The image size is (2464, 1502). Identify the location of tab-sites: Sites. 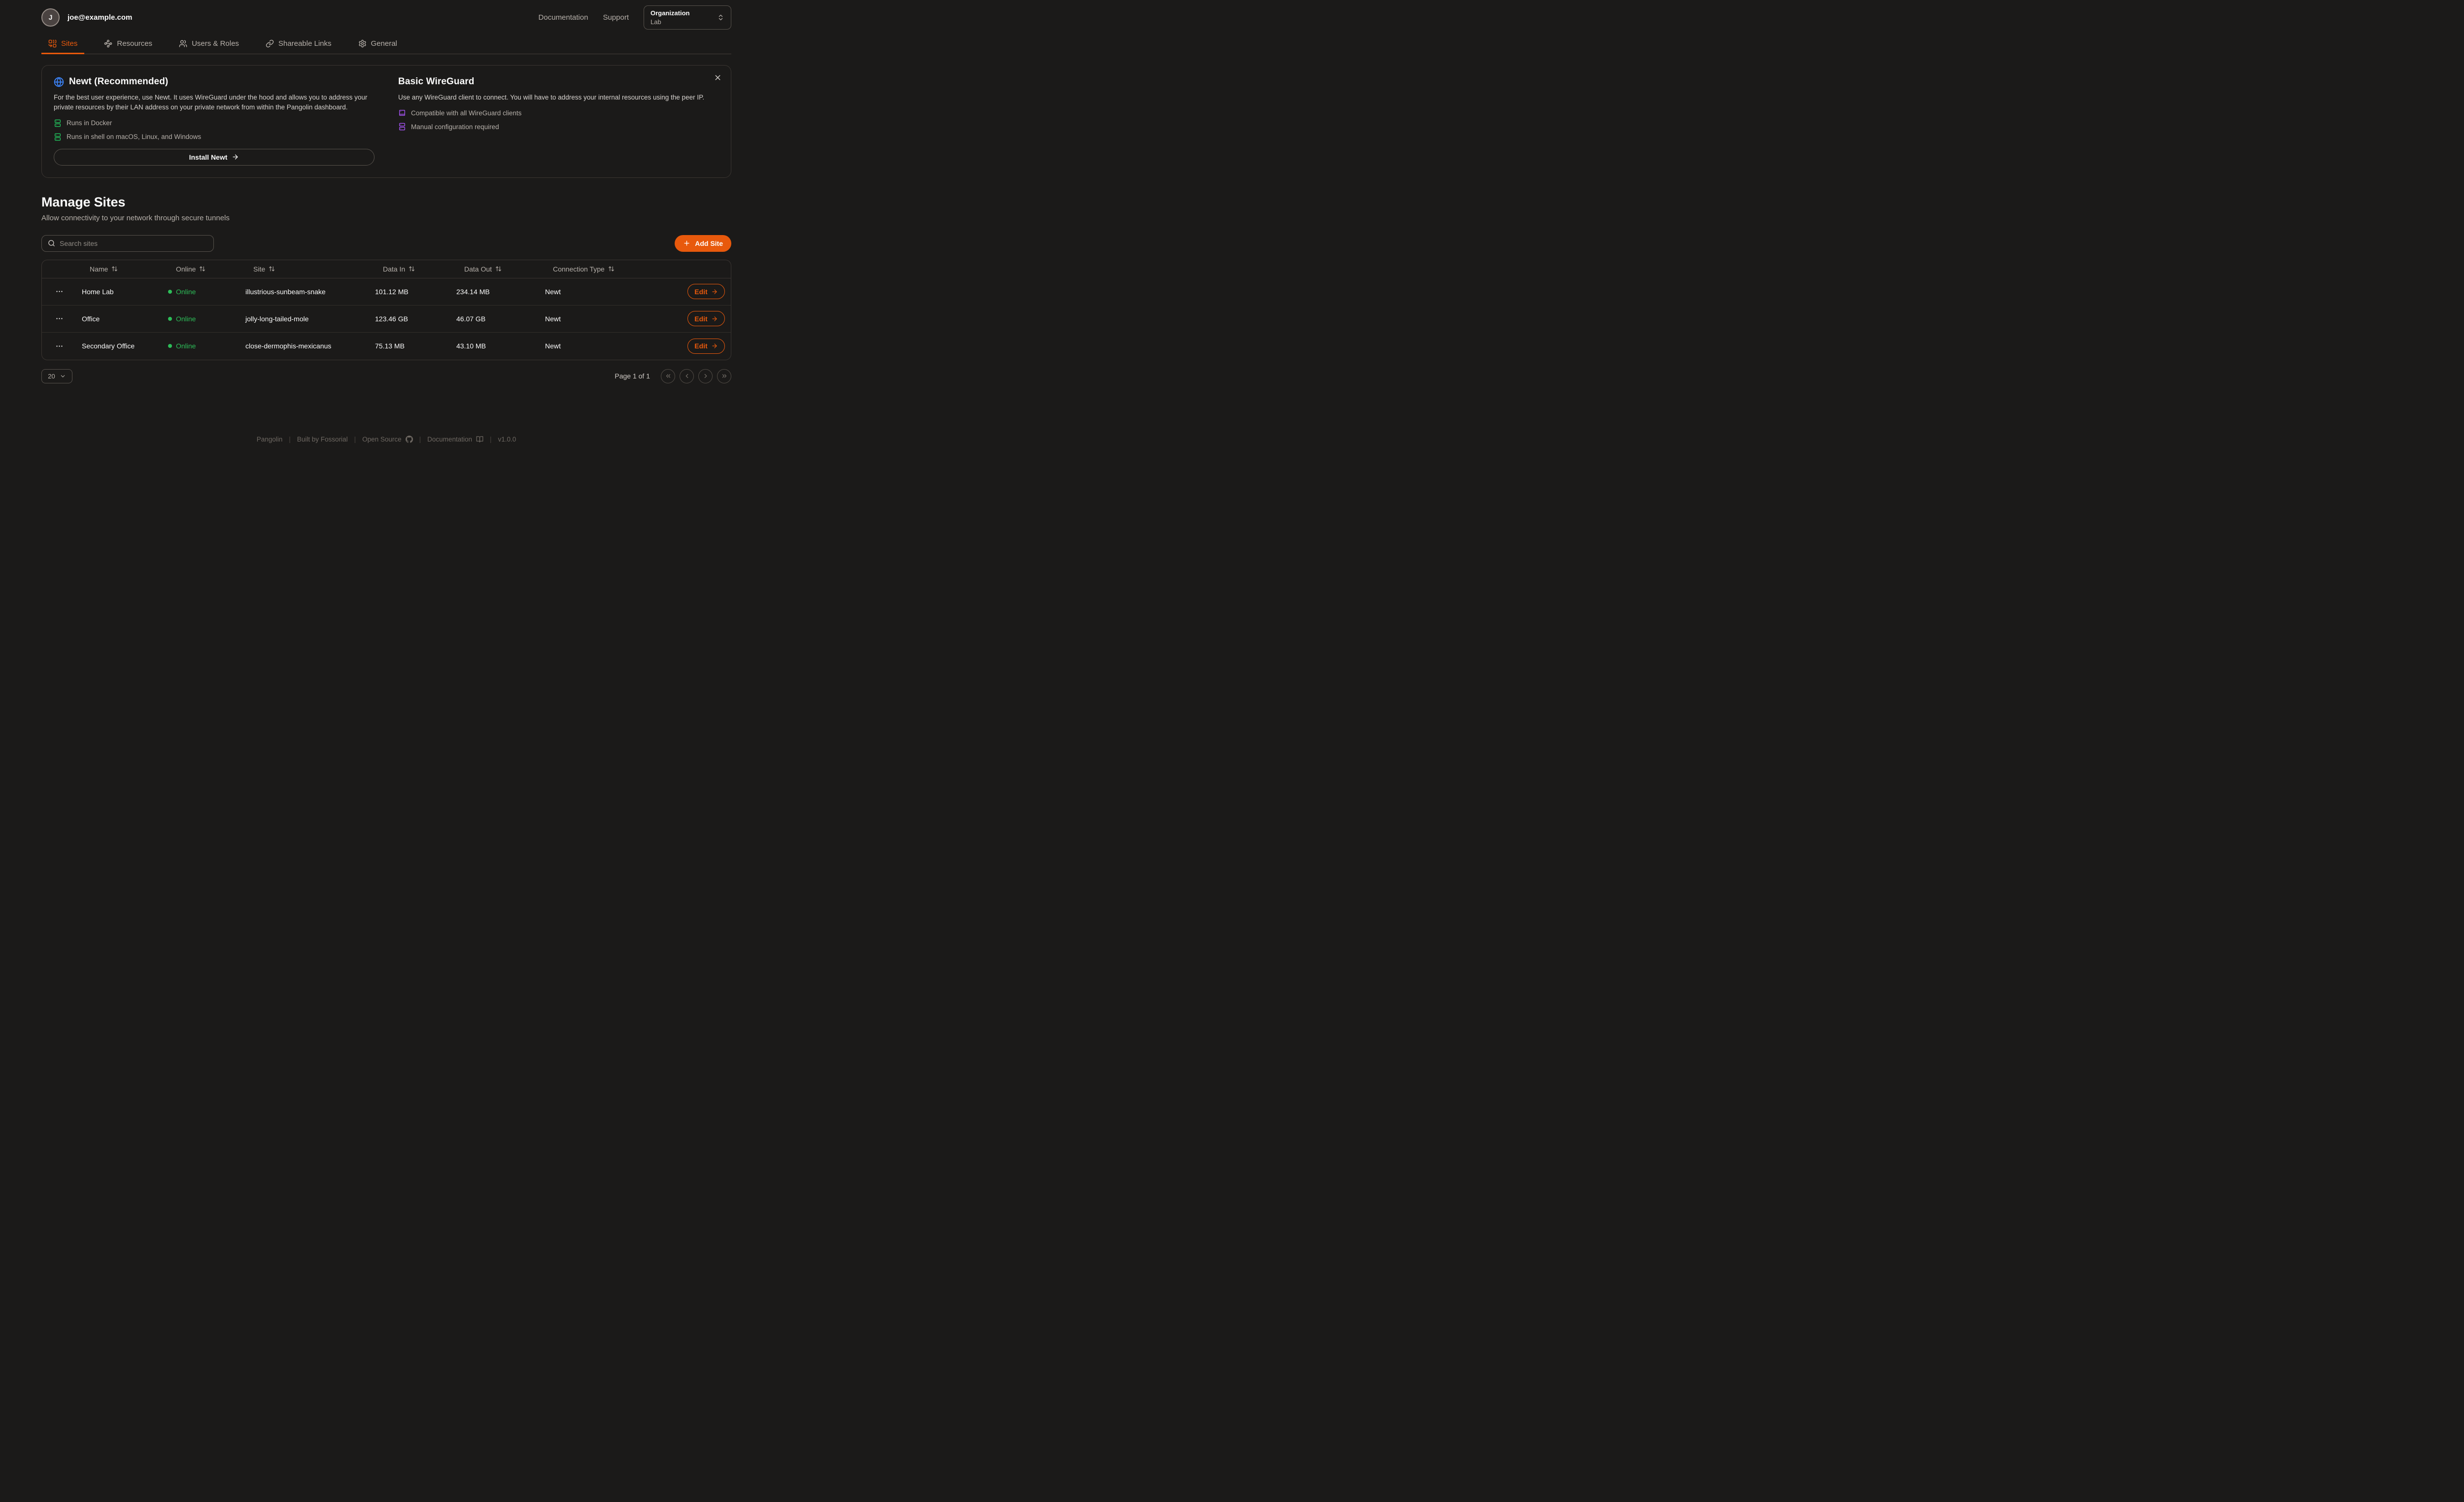
(63, 44).